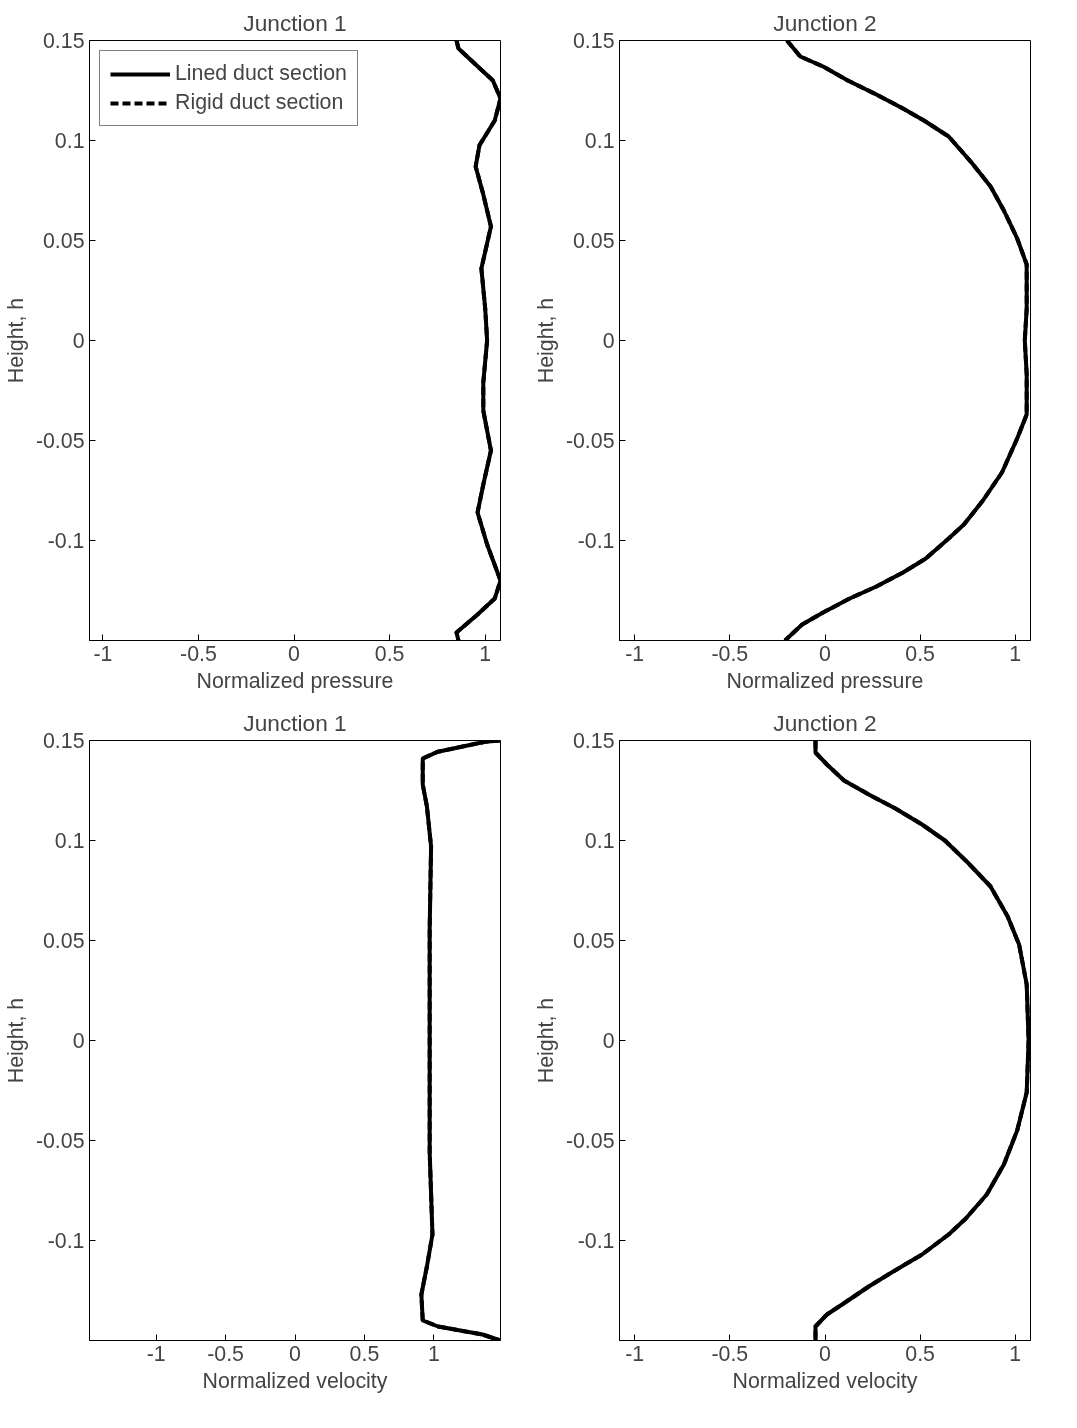 Image resolution: width=1077 pixels, height=1428 pixels. Describe the element at coordinates (261, 73) in the screenshot. I see `legend-label: Lined duct section` at that location.